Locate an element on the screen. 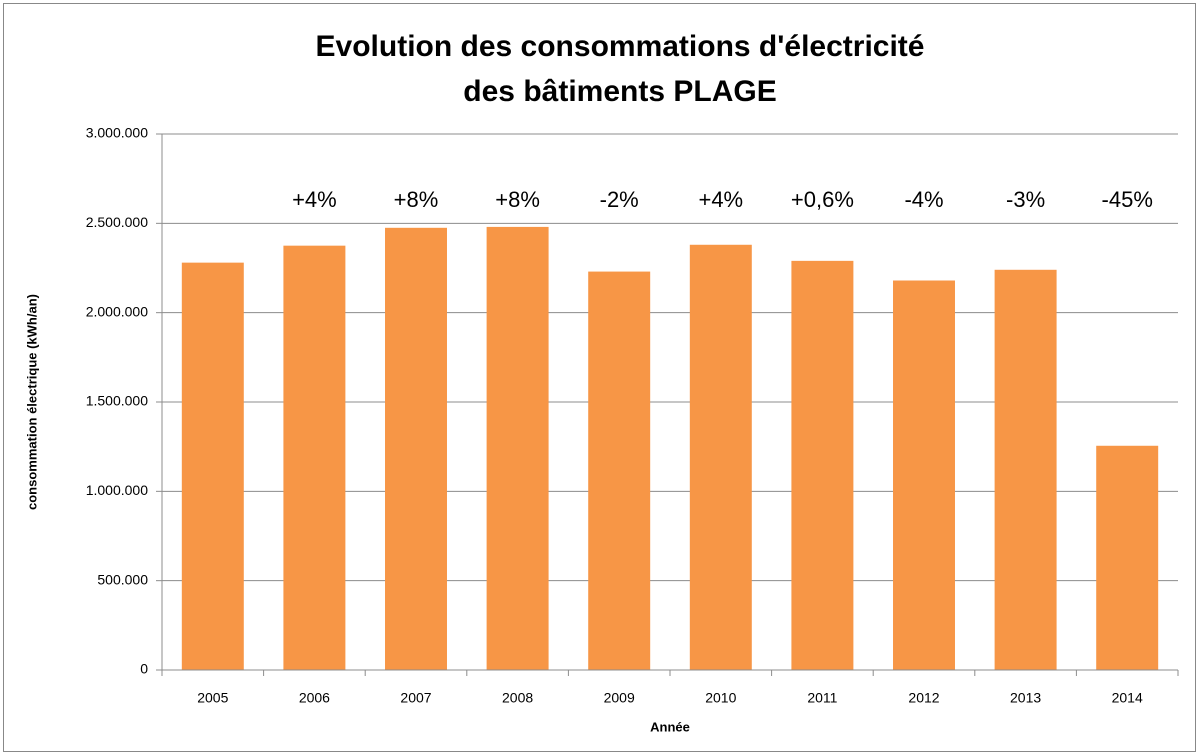  x-tick-label: 2014 is located at coordinates (1127, 698).